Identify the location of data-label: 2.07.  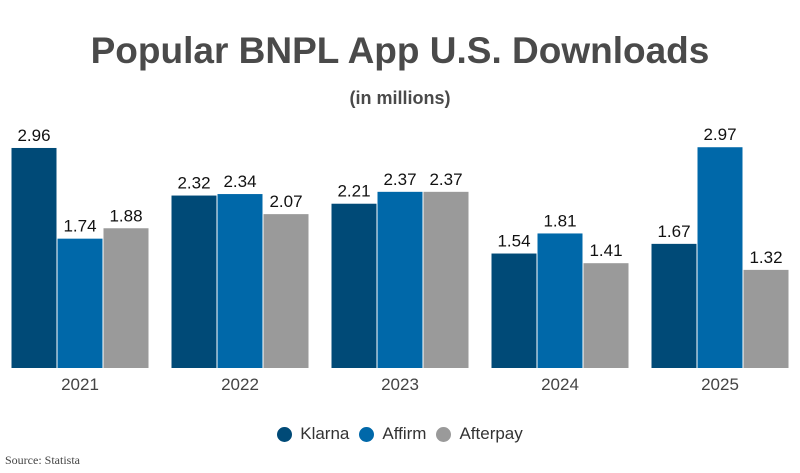
(285, 201).